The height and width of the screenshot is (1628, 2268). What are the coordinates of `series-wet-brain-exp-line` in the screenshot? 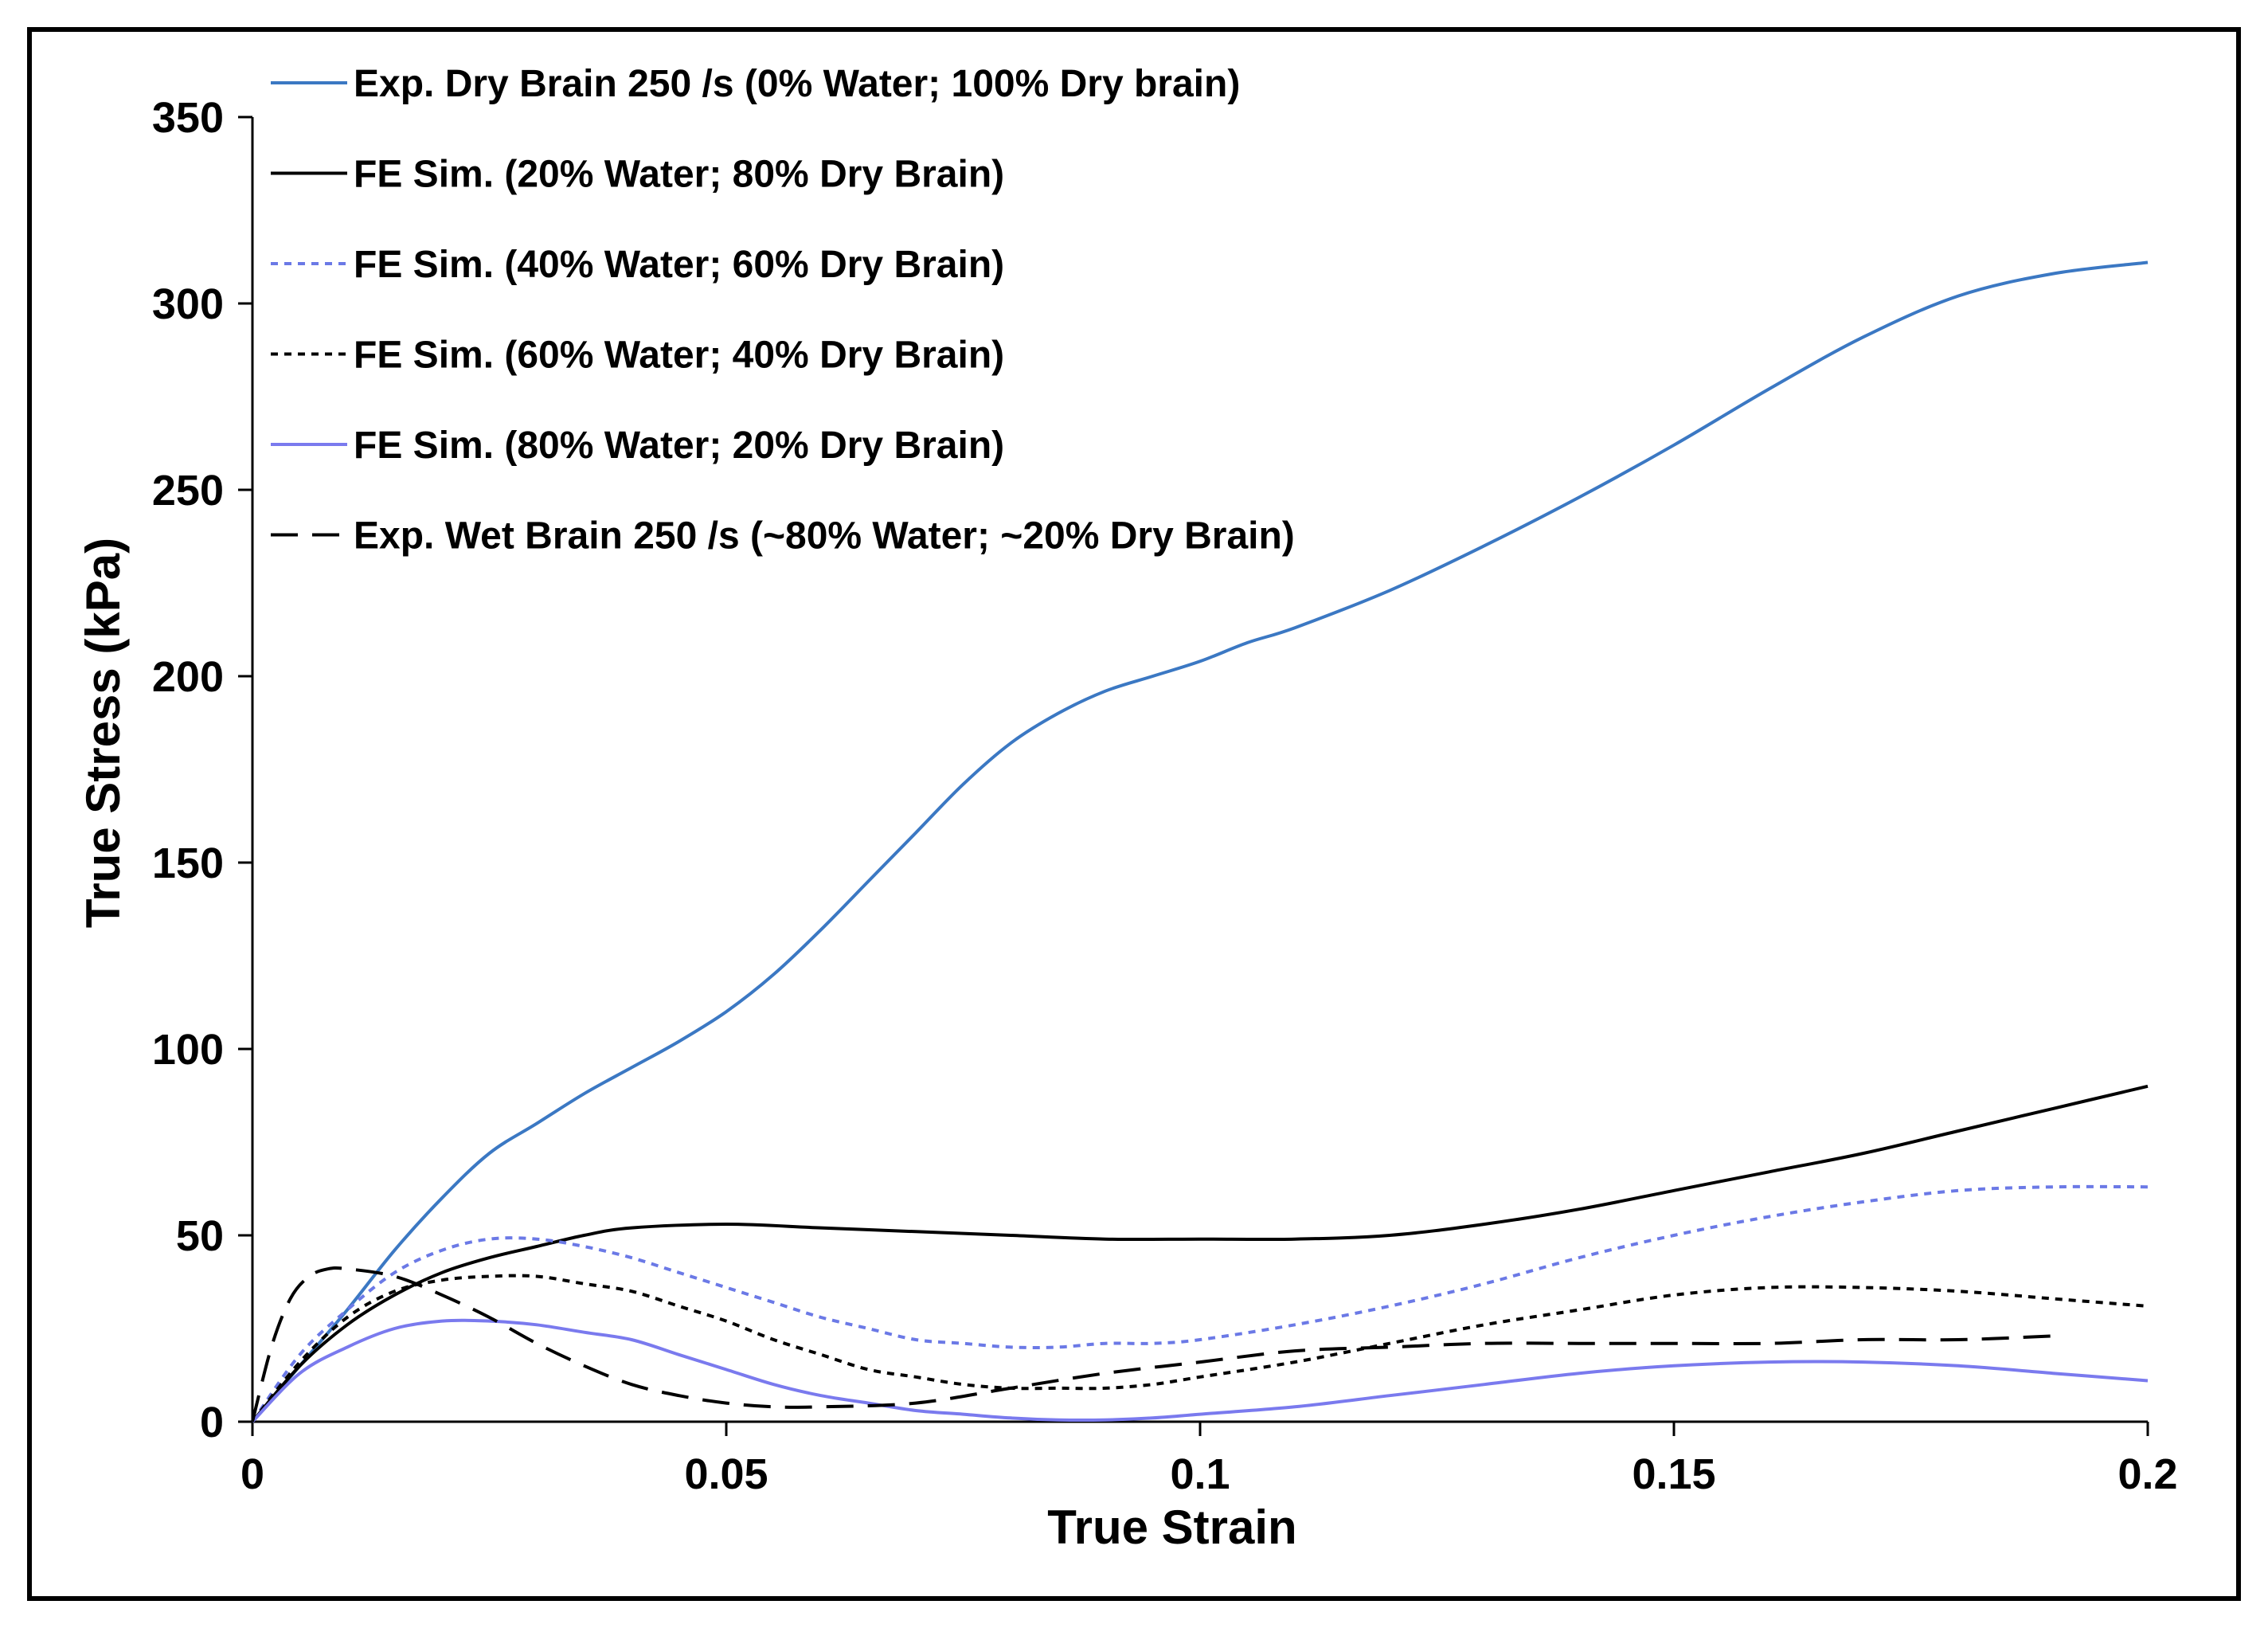 It's located at (1152, 1344).